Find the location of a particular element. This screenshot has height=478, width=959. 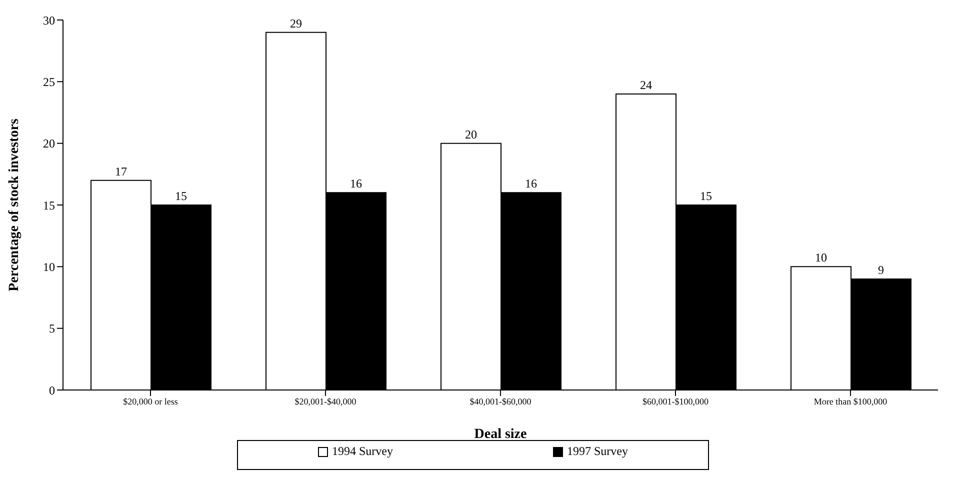

data-label: 17 is located at coordinates (121, 171).